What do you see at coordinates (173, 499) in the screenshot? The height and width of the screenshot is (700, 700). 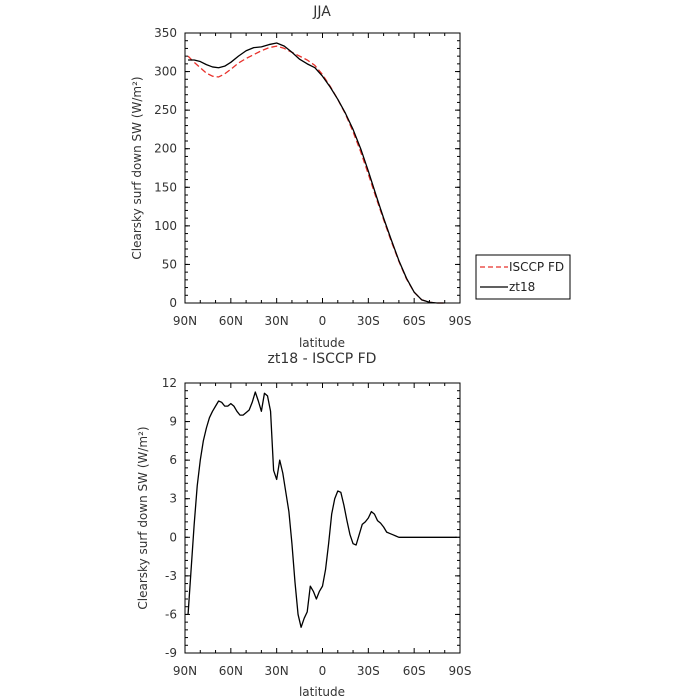 I see `y-tick-label: 3` at bounding box center [173, 499].